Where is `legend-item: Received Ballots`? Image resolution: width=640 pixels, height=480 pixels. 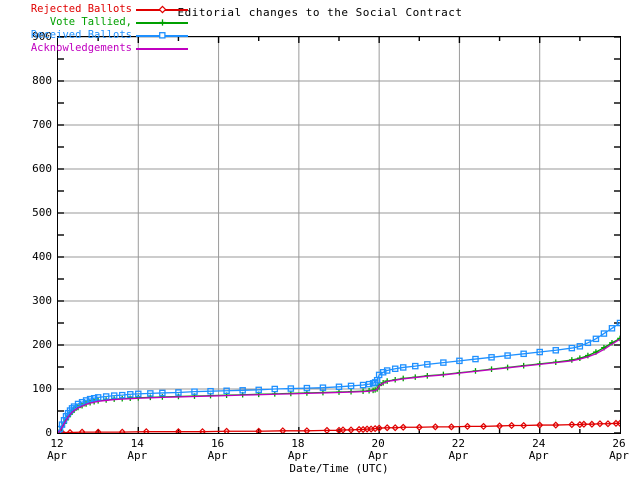
legend-item: Received Ballots is located at coordinates (95, 35).